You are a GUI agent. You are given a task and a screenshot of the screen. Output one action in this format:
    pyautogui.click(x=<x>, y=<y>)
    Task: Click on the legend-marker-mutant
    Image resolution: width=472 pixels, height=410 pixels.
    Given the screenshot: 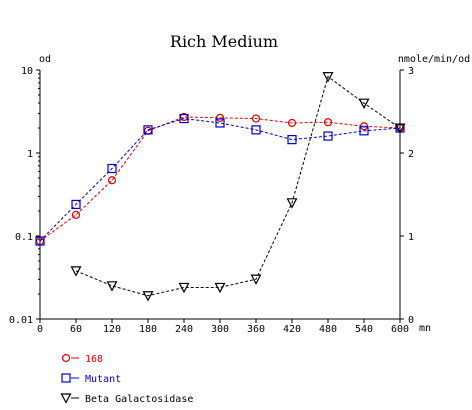 What is the action you would take?
    pyautogui.click(x=66, y=378)
    